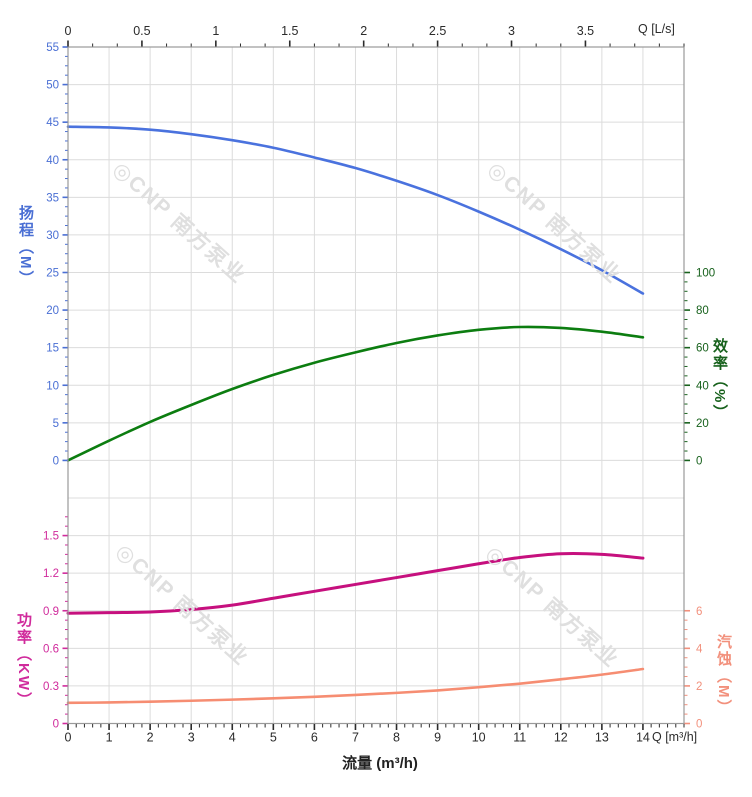  I want to click on svg-text: 0.9, so click(51, 612).